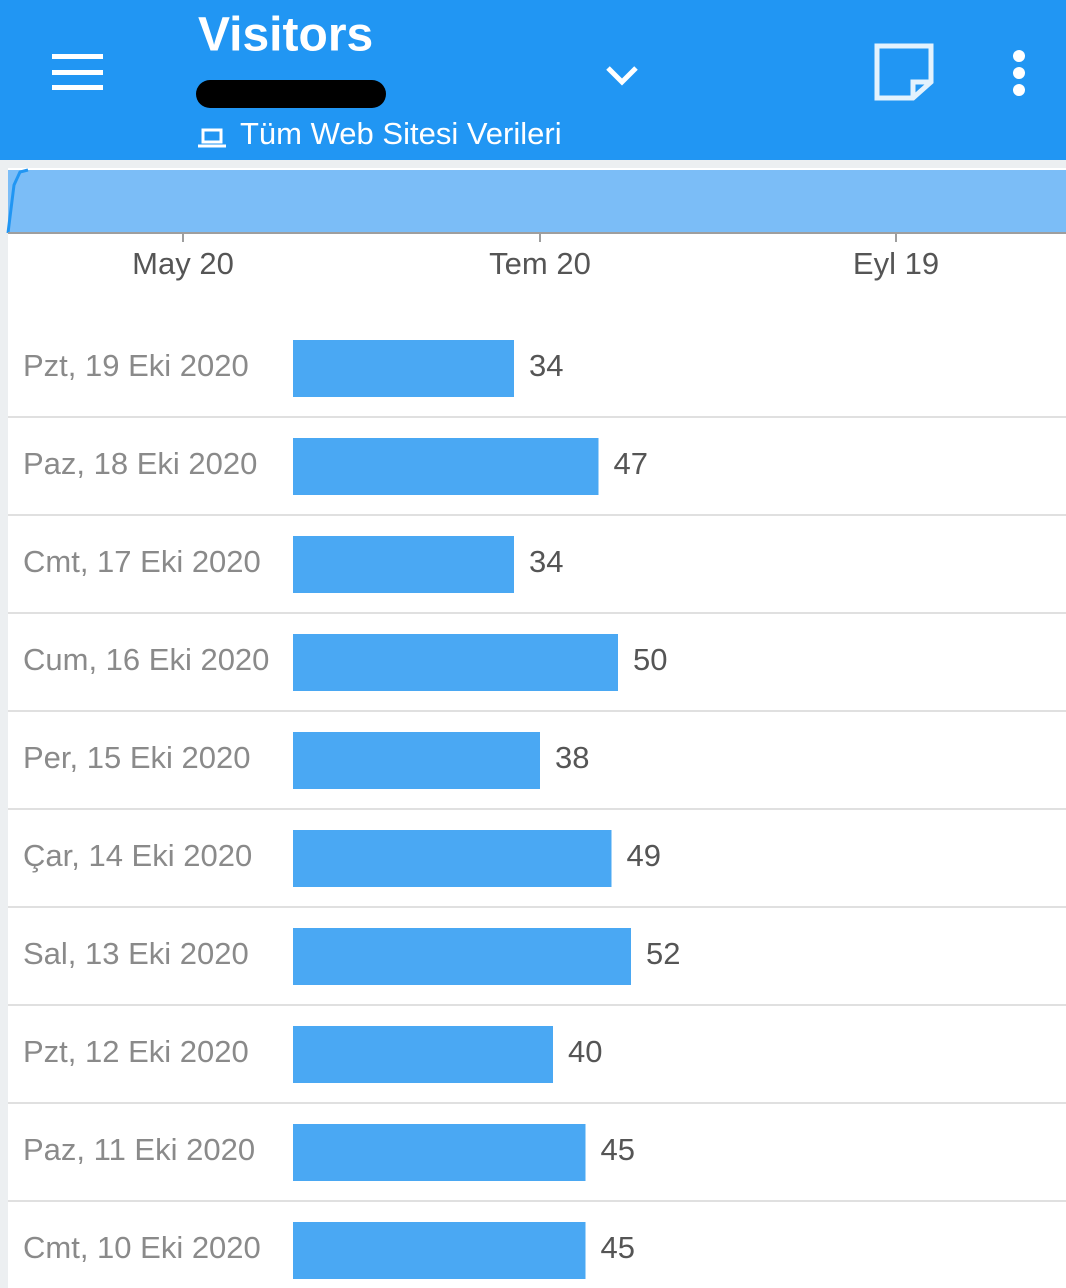 The height and width of the screenshot is (1288, 1066). I want to click on value-label: 49, so click(644, 855).